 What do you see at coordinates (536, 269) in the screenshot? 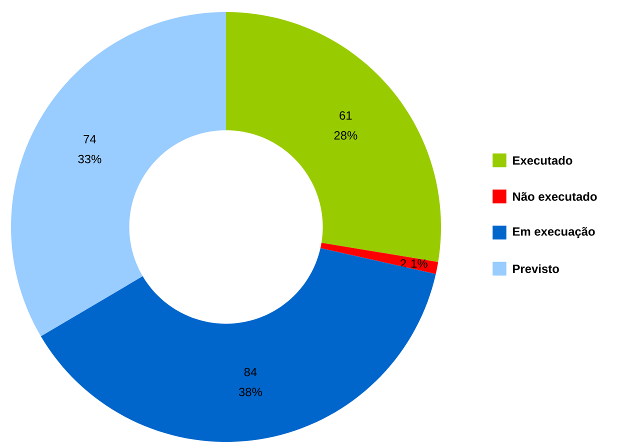
I see `legend-label: Previsto` at bounding box center [536, 269].